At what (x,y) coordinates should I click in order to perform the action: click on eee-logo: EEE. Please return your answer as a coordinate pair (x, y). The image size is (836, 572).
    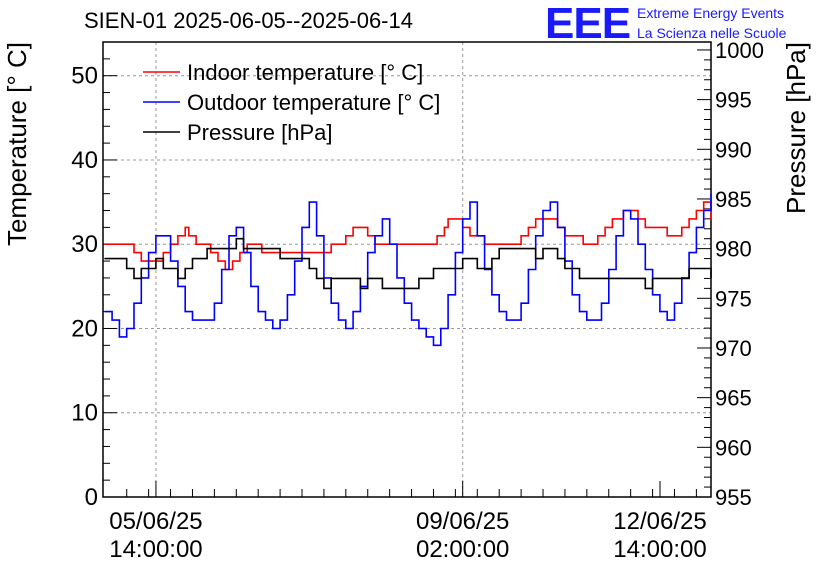
    Looking at the image, I should click on (588, 24).